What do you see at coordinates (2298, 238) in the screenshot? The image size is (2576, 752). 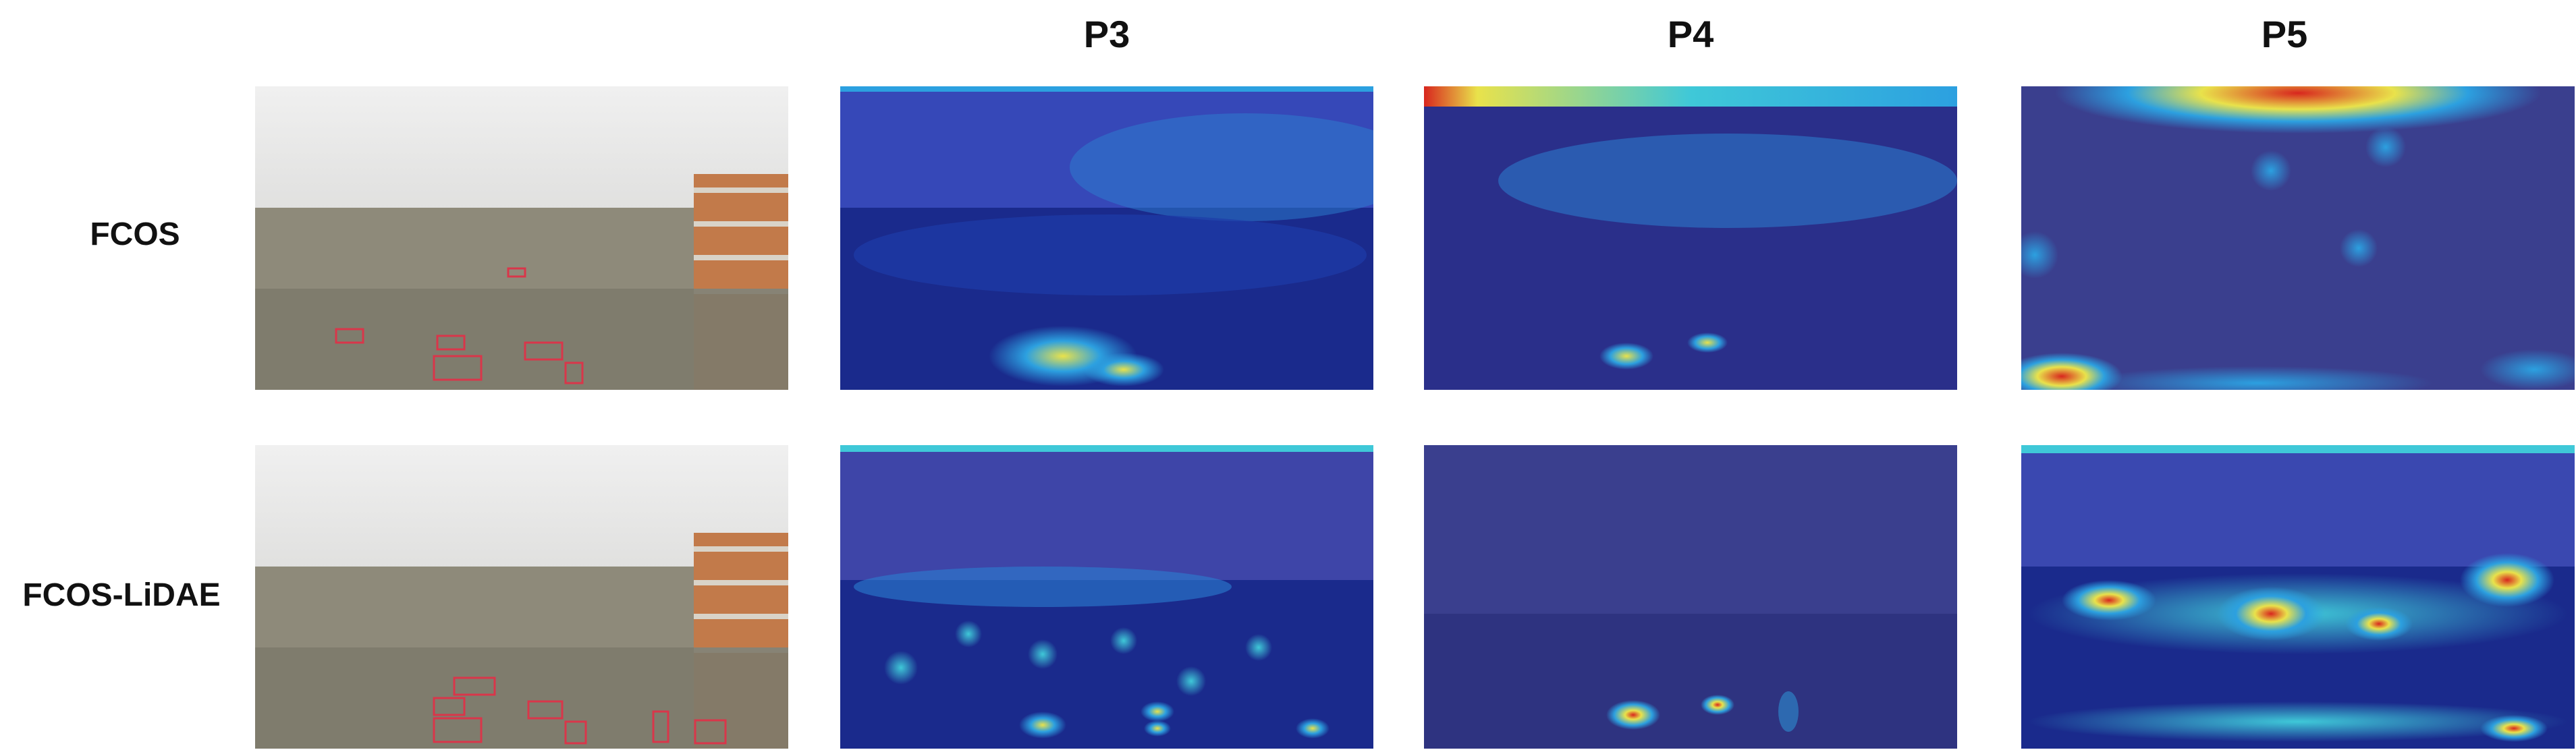 I see `fcos-p5-heatmap` at bounding box center [2298, 238].